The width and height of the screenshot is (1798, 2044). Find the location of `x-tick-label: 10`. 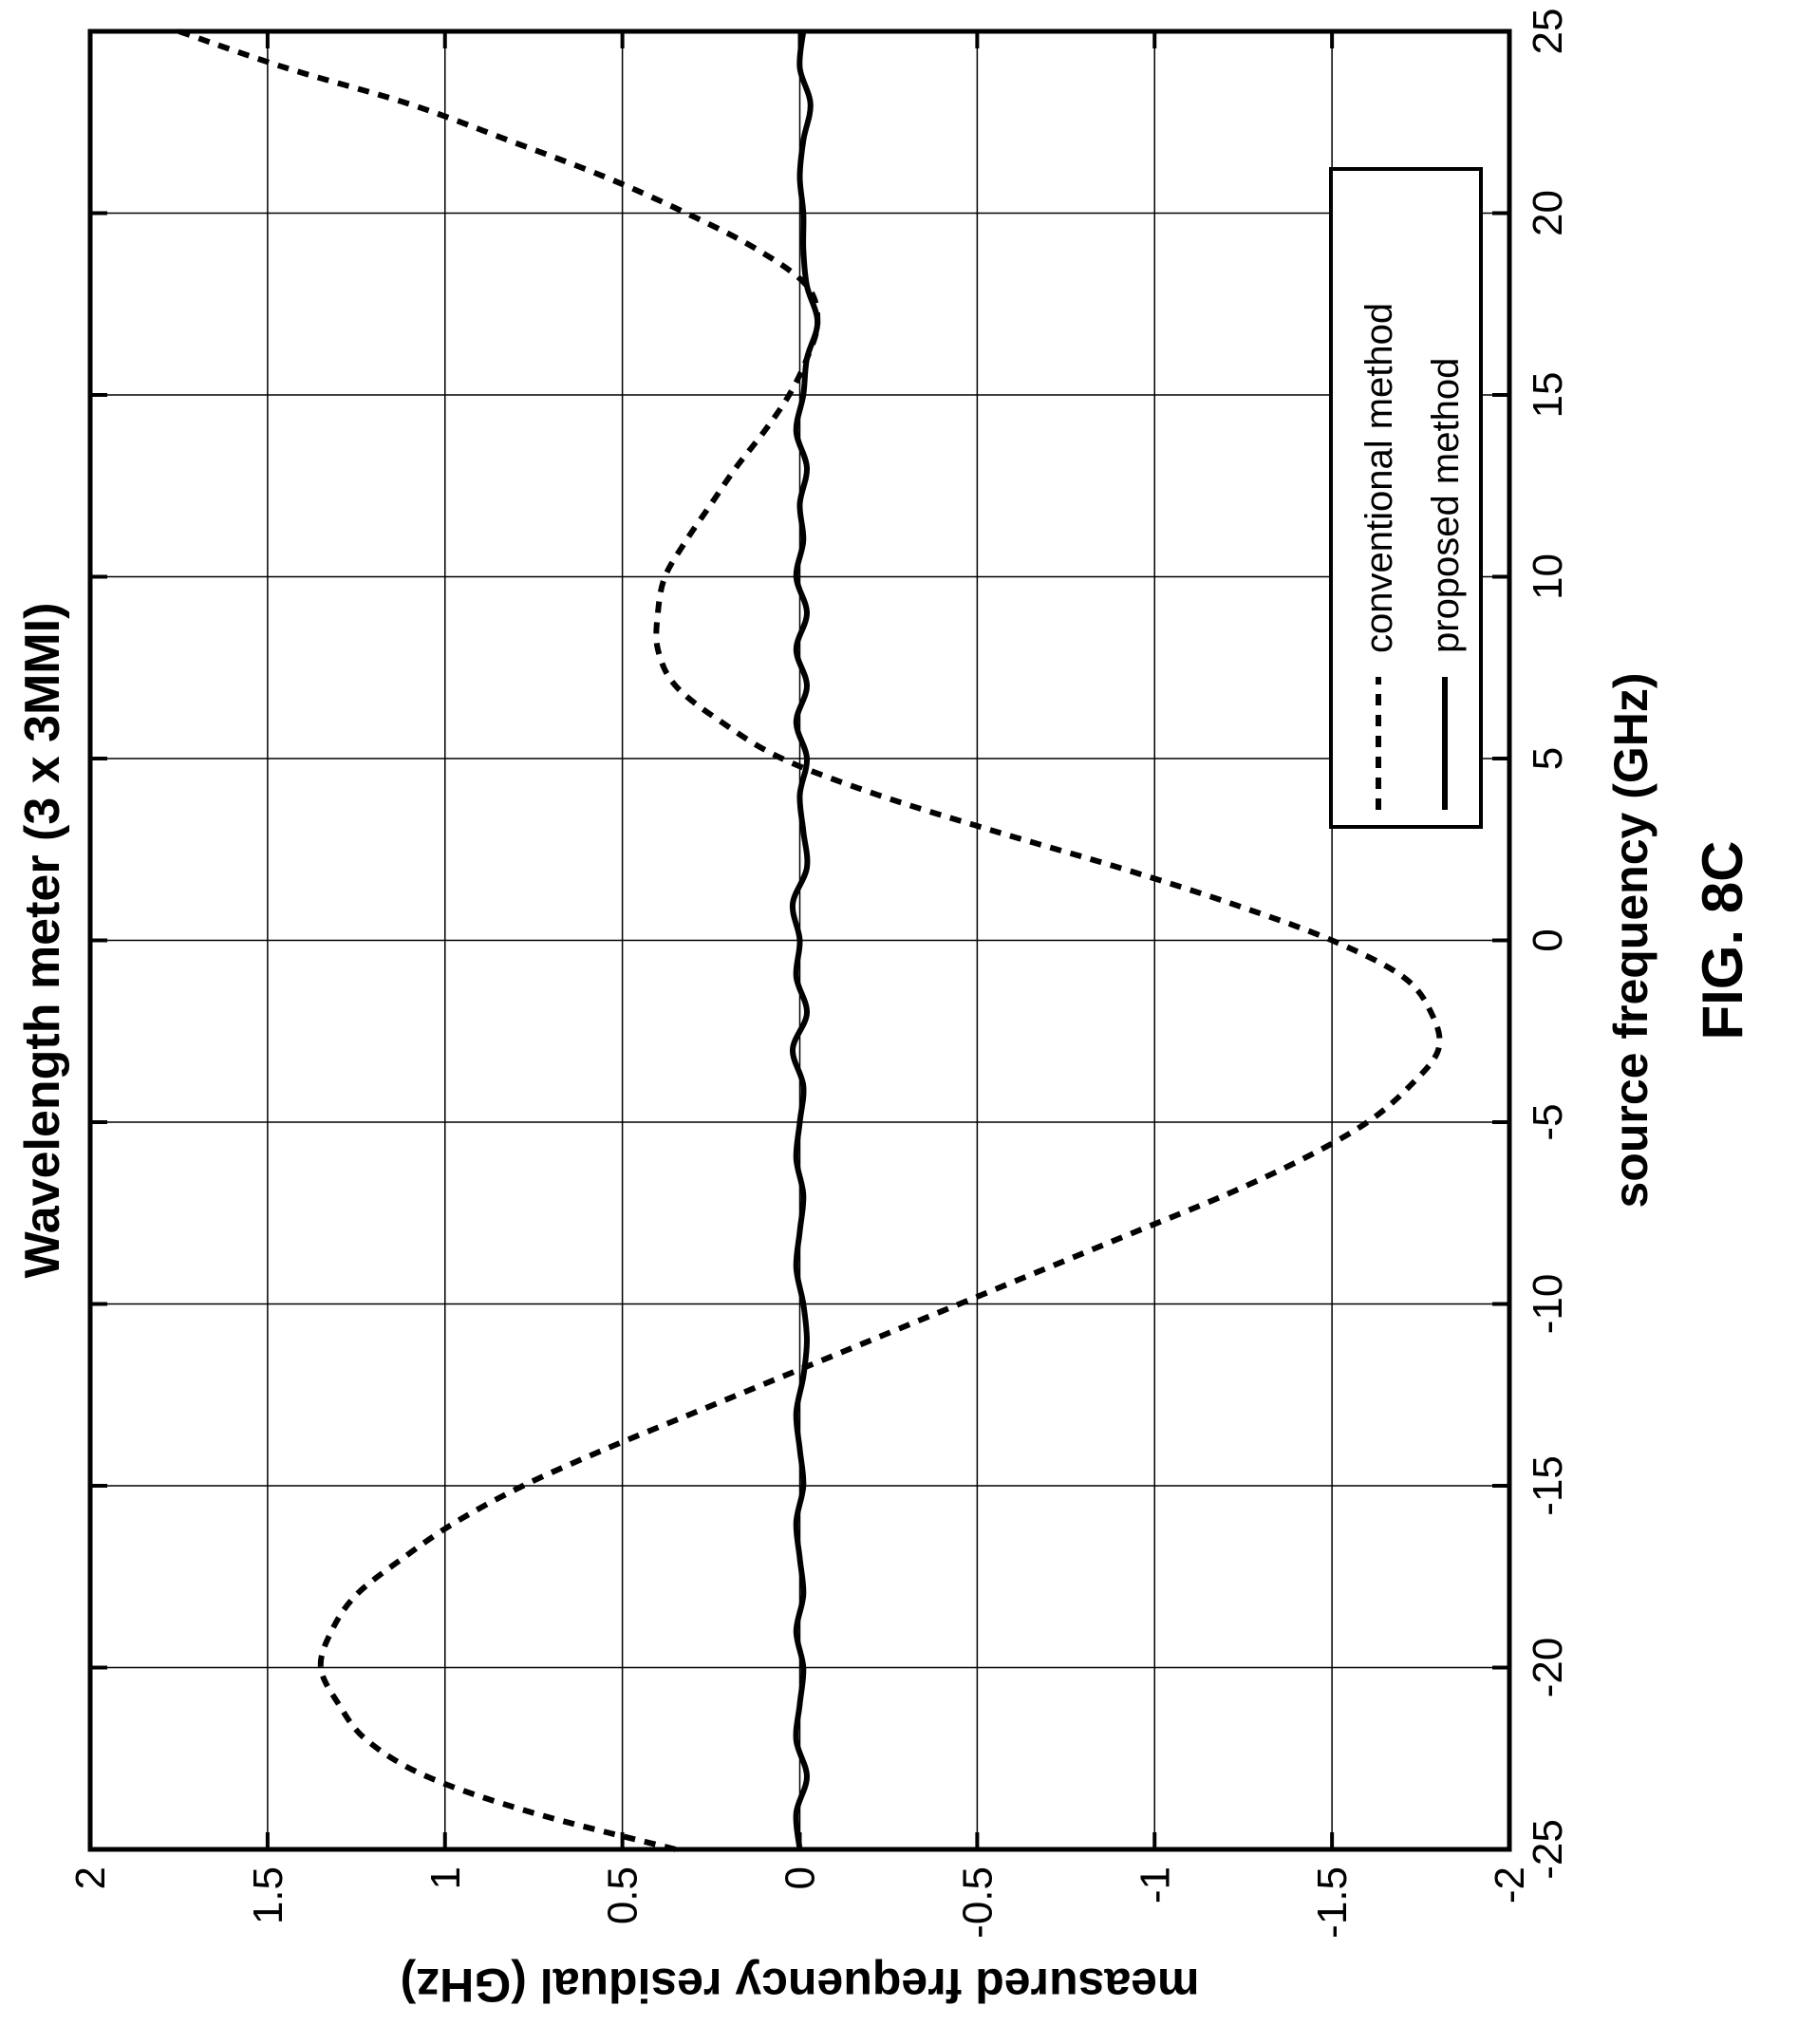

x-tick-label: 10 is located at coordinates (1548, 576).